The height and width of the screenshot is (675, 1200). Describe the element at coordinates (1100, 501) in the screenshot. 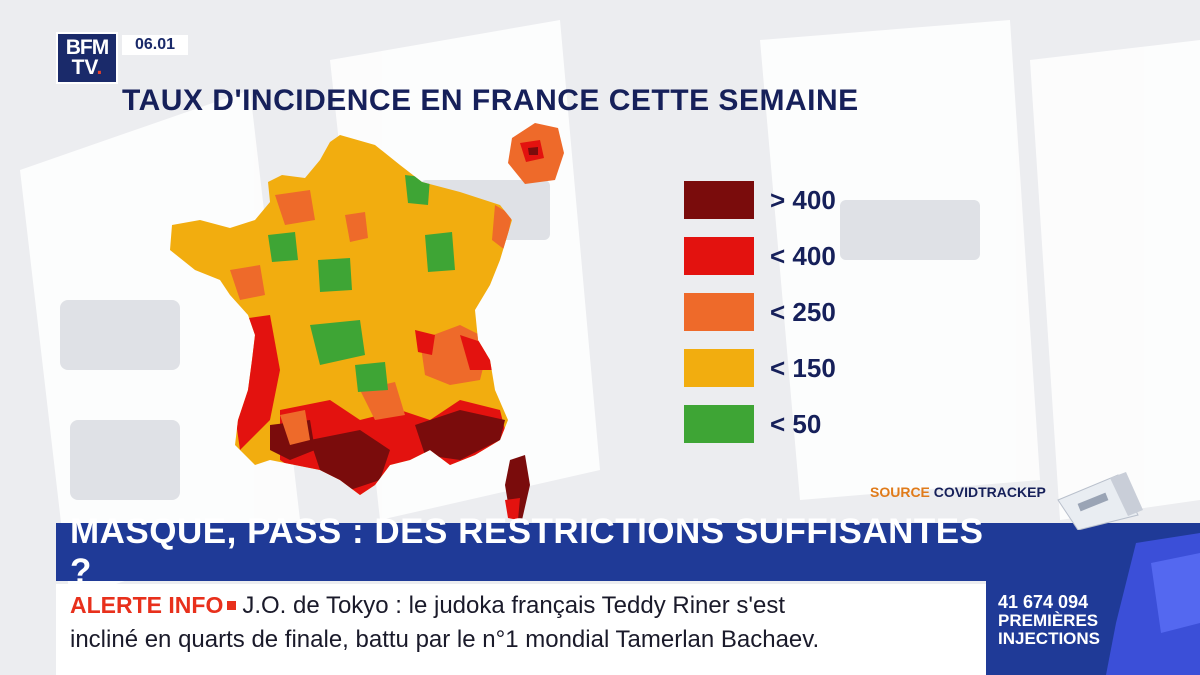

I see `vaccine-vial-icon` at that location.